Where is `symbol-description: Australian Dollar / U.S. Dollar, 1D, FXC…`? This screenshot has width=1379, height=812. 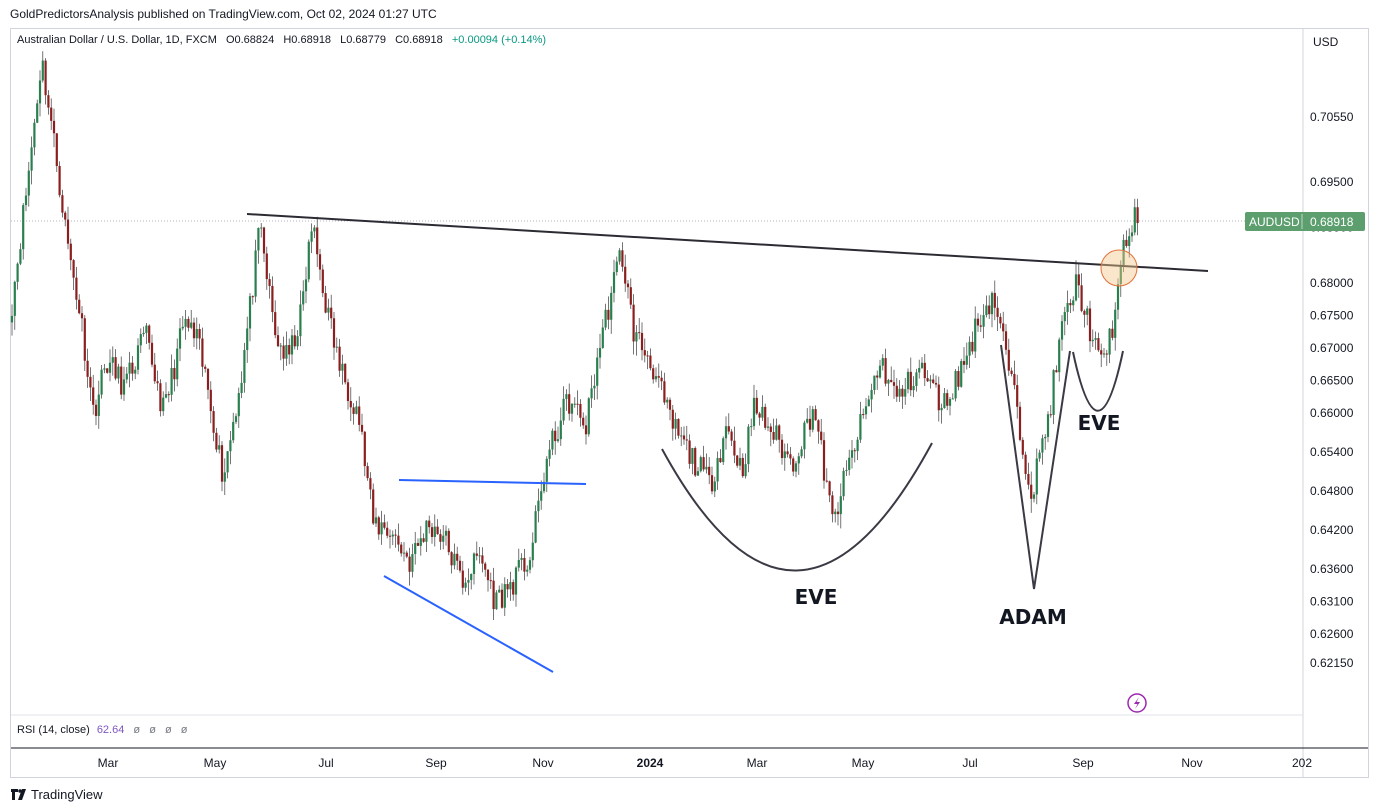 symbol-description: Australian Dollar / U.S. Dollar, 1D, FXC… is located at coordinates (117, 40).